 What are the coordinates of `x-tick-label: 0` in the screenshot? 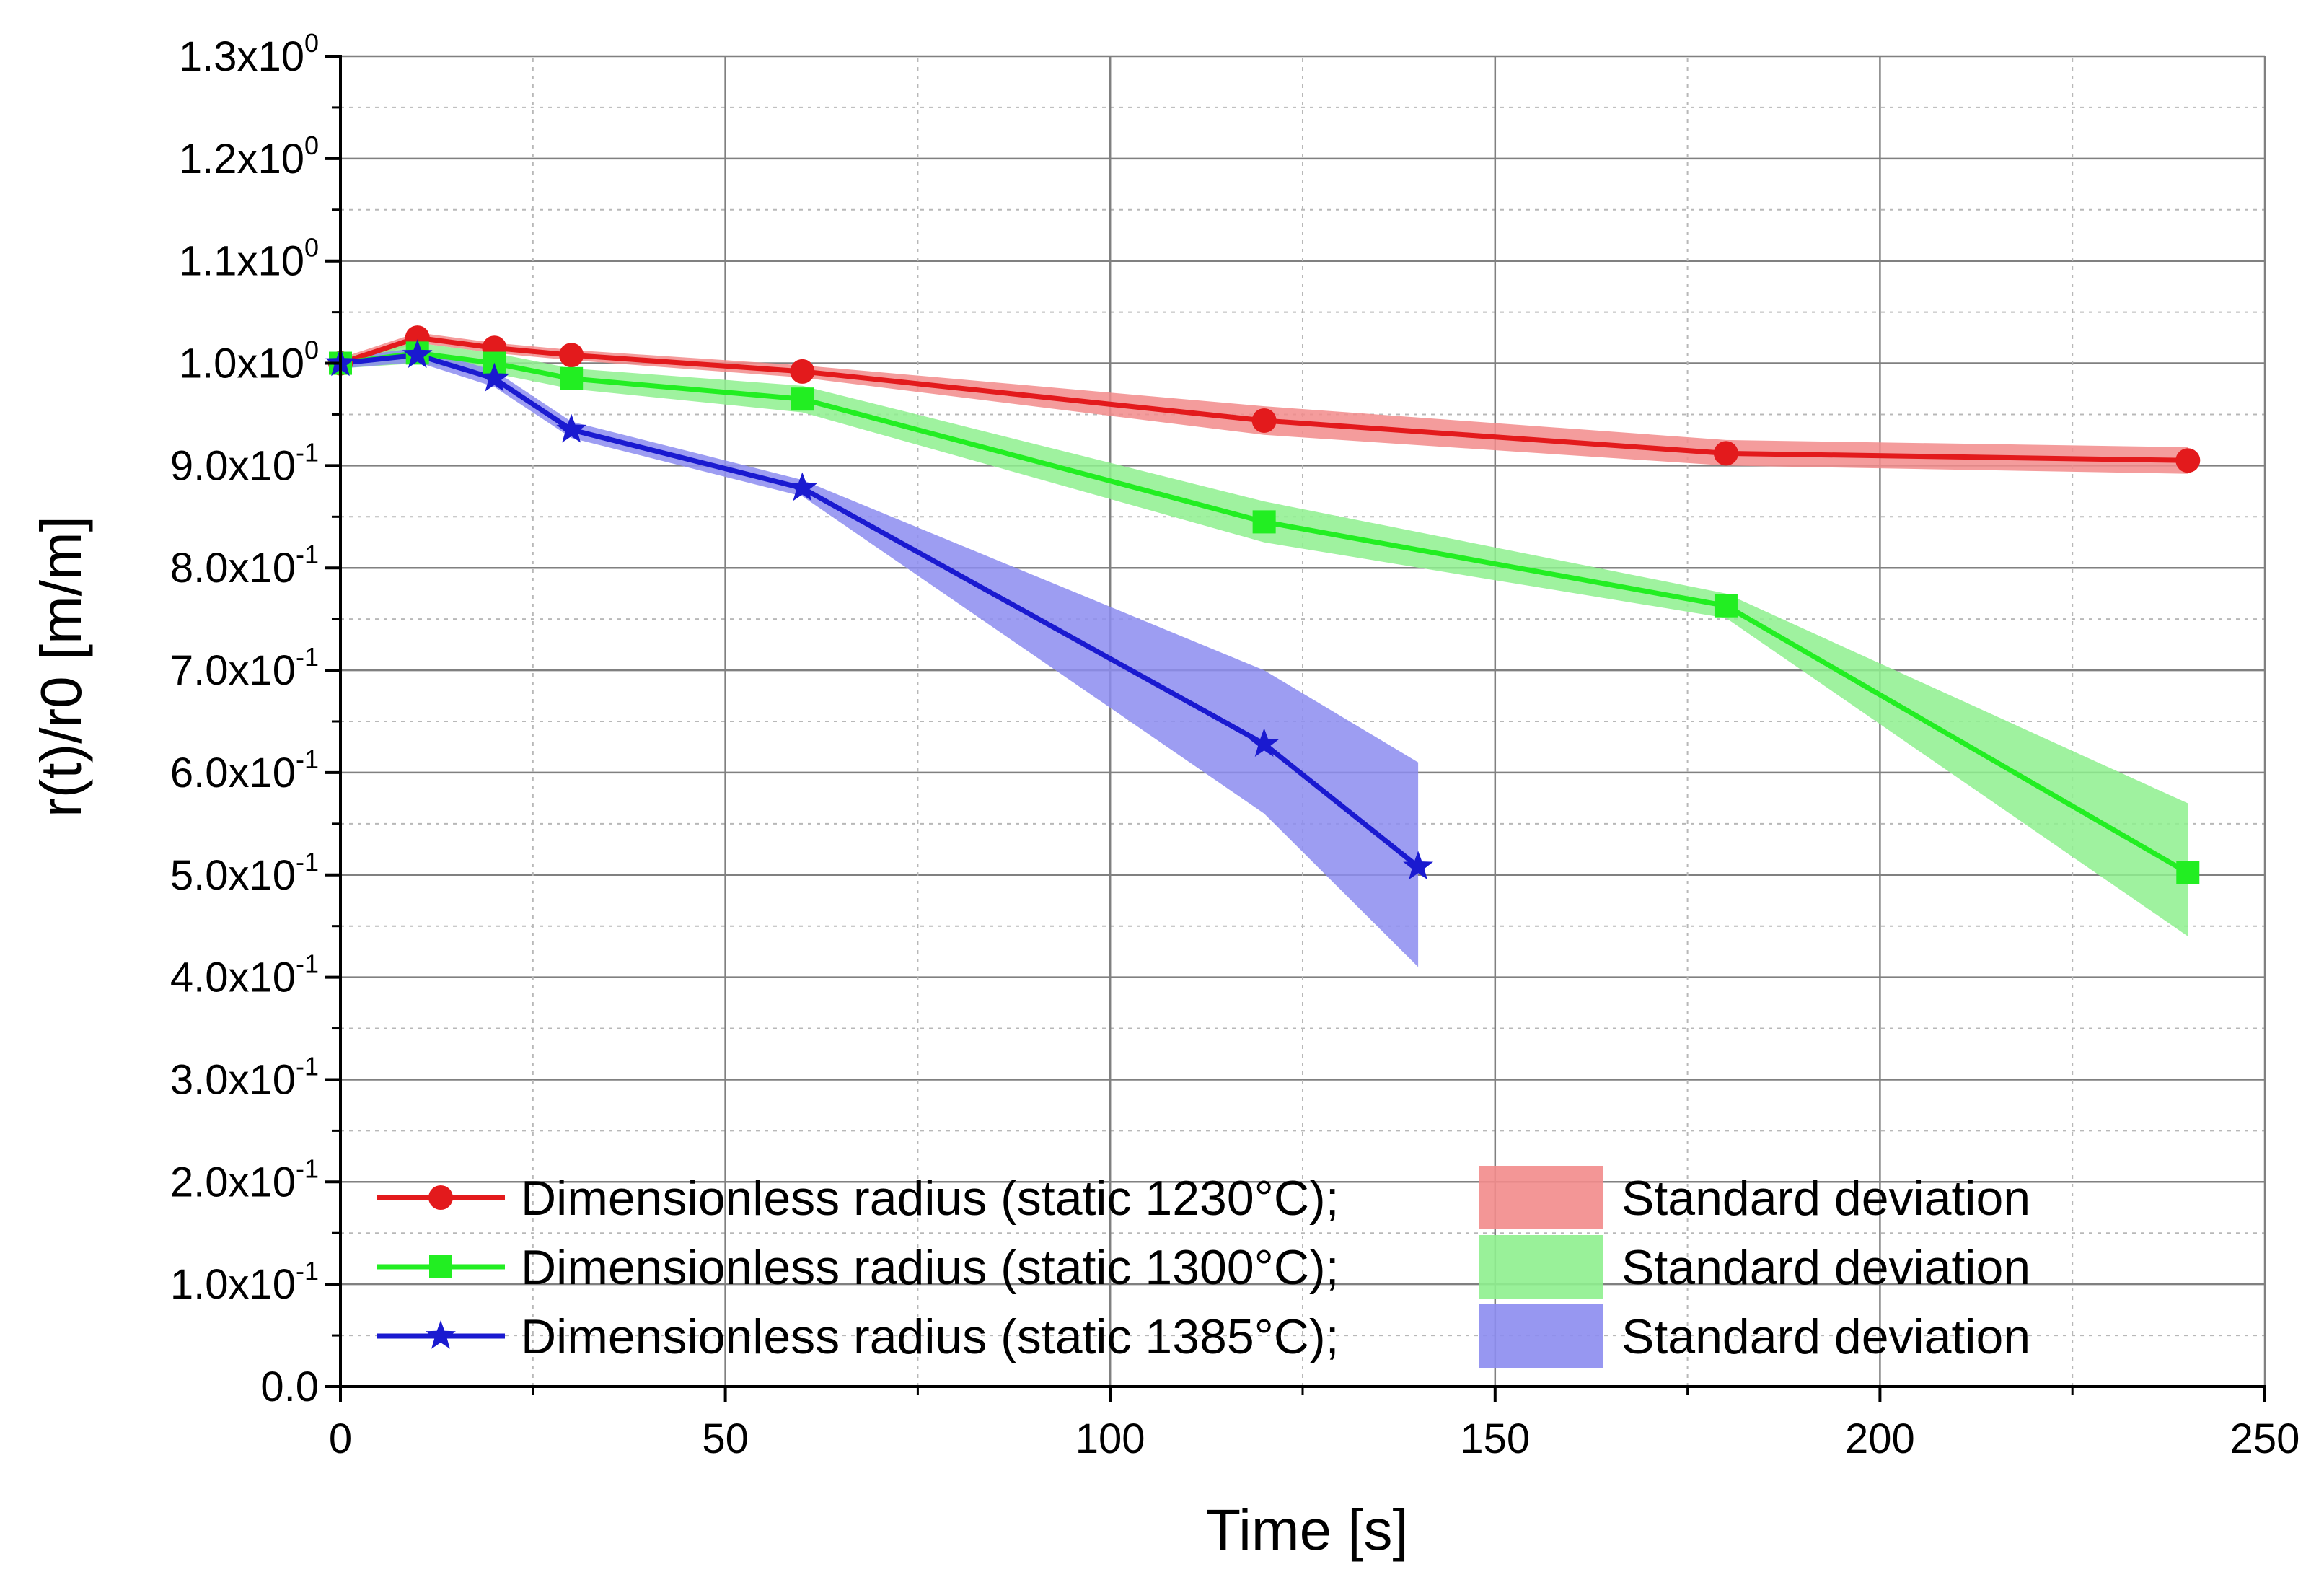 It's located at (340, 1438).